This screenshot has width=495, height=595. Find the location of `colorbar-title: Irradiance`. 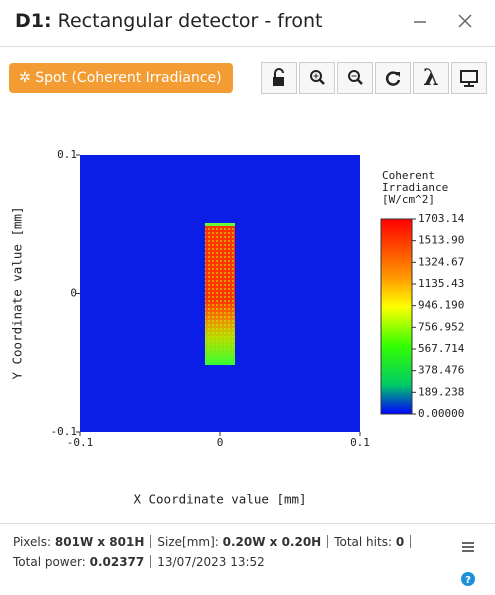

colorbar-title: Irradiance is located at coordinates (415, 187).